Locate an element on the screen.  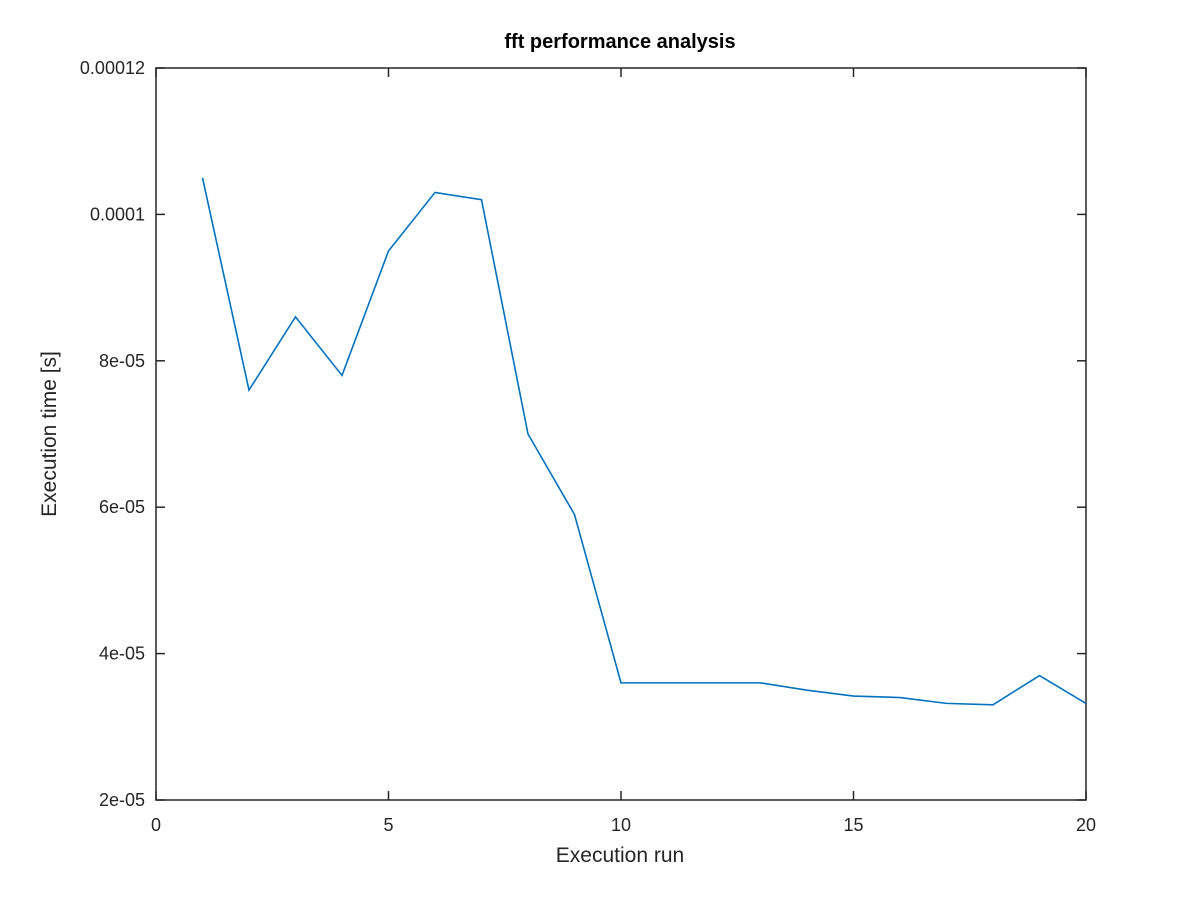
x-axis-label: Execution run is located at coordinates (620, 855).